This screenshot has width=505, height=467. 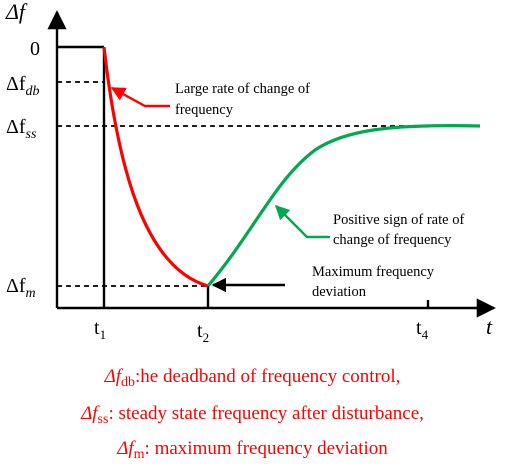 What do you see at coordinates (244, 99) in the screenshot?
I see `large-rate-annotation: Large rate of change of frequency` at bounding box center [244, 99].